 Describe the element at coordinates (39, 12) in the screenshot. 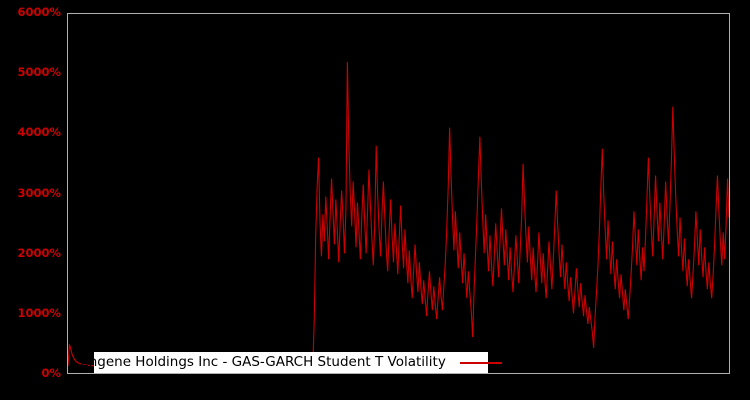

I see `y-axis-tick-label: 6000%` at that location.